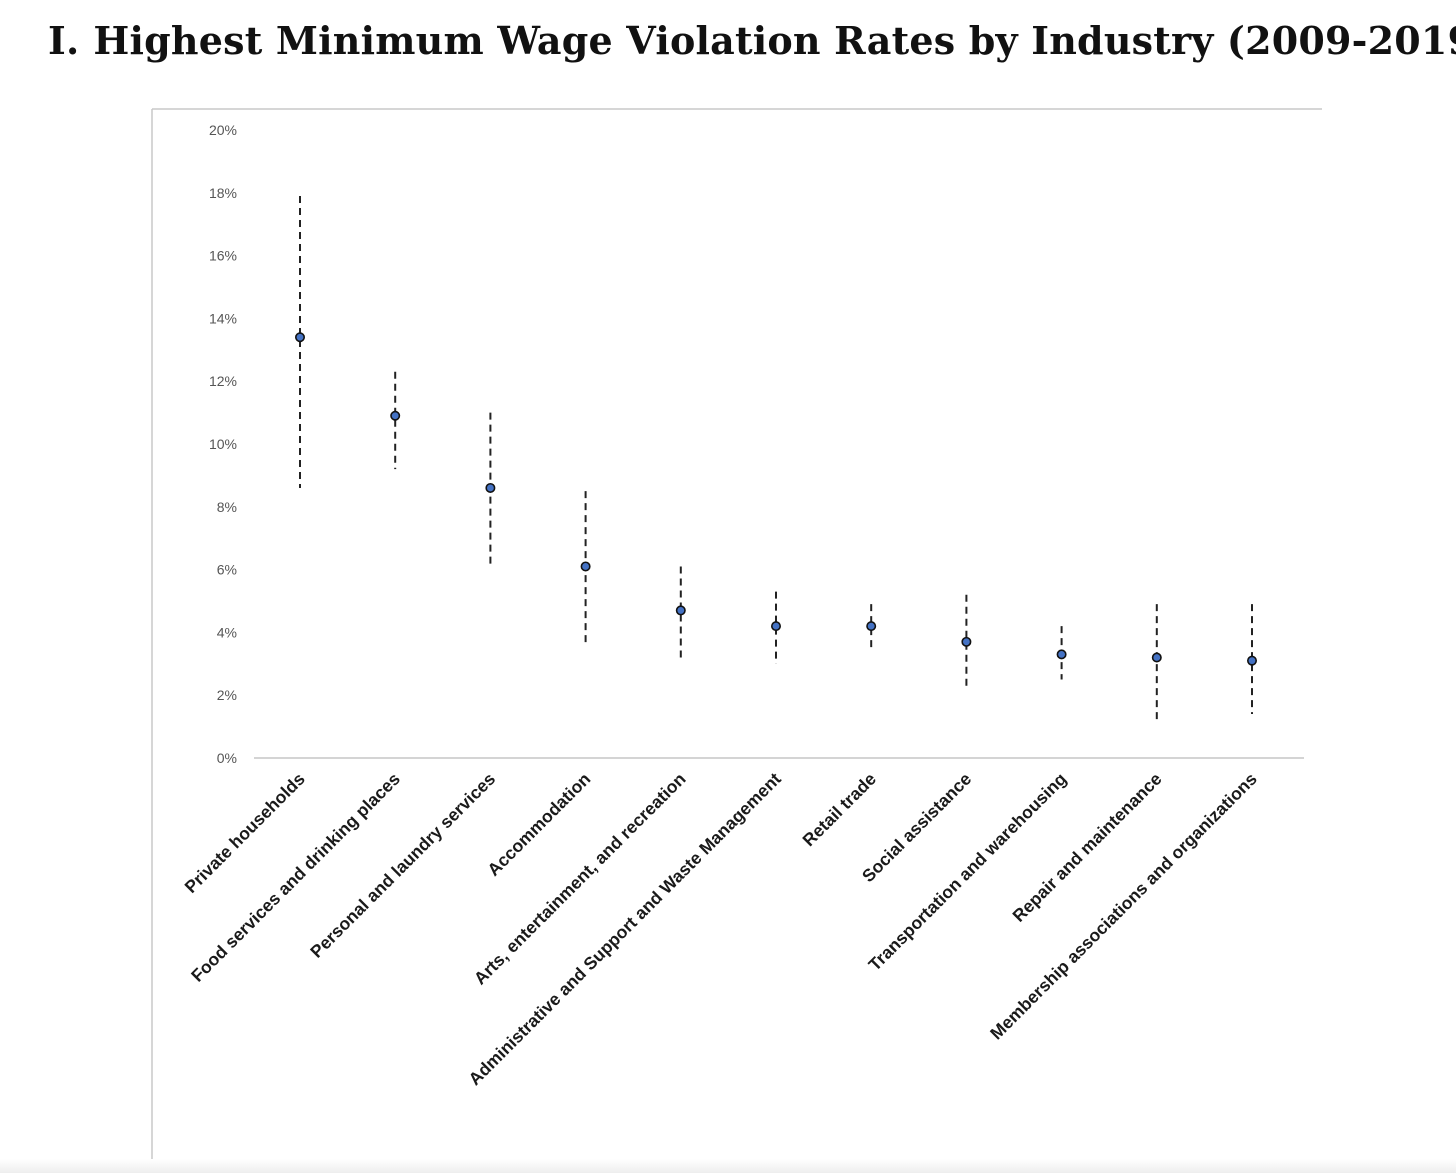 The width and height of the screenshot is (1456, 1173). I want to click on y-tick-label: 14%, so click(223, 318).